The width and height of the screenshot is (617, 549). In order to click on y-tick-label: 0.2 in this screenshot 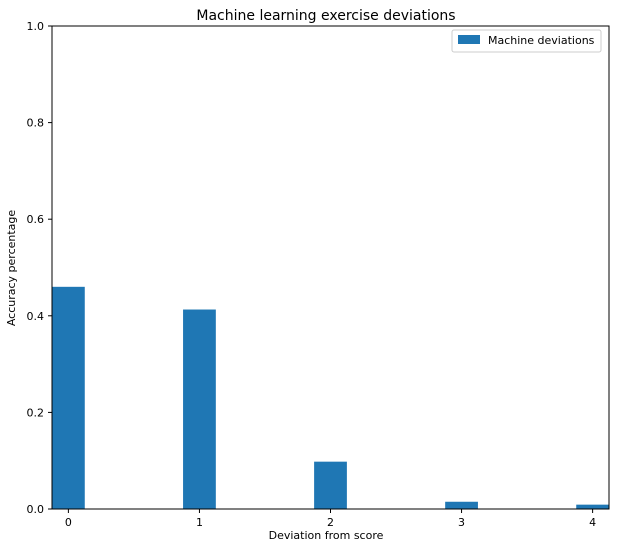, I will do `click(36, 412)`.